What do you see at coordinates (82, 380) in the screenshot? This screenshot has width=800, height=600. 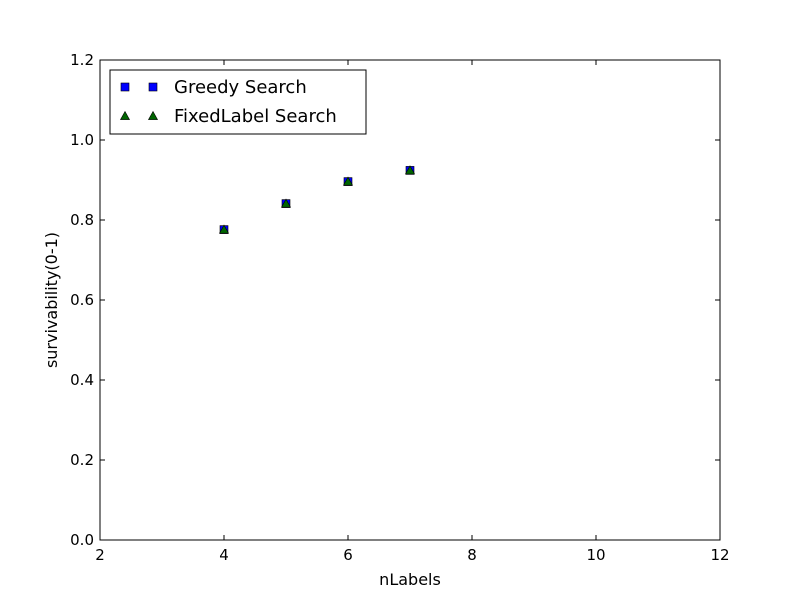 I see `y-tick-label: 0.4` at bounding box center [82, 380].